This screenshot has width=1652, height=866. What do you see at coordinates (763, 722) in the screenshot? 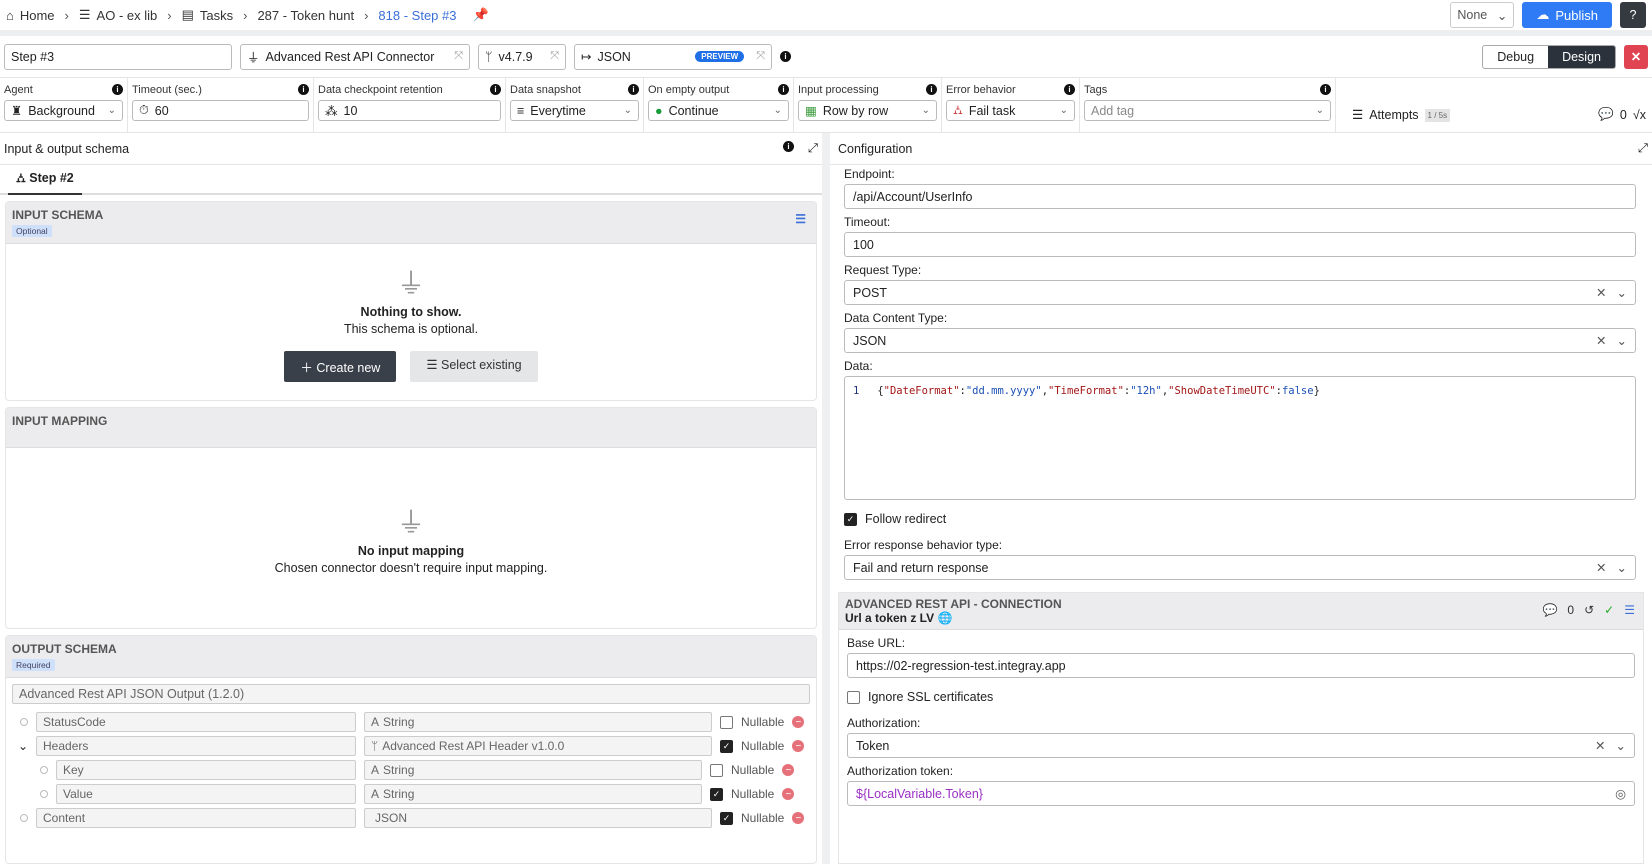
I see `nullable-label: Nullable` at bounding box center [763, 722].